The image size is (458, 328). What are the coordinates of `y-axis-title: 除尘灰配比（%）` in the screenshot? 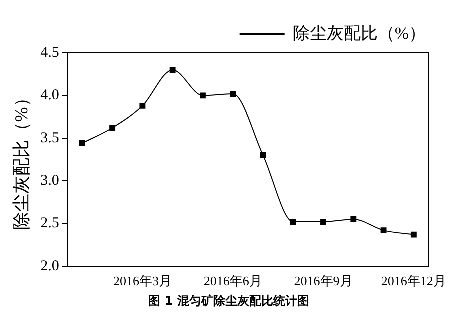 It's located at (22, 159).